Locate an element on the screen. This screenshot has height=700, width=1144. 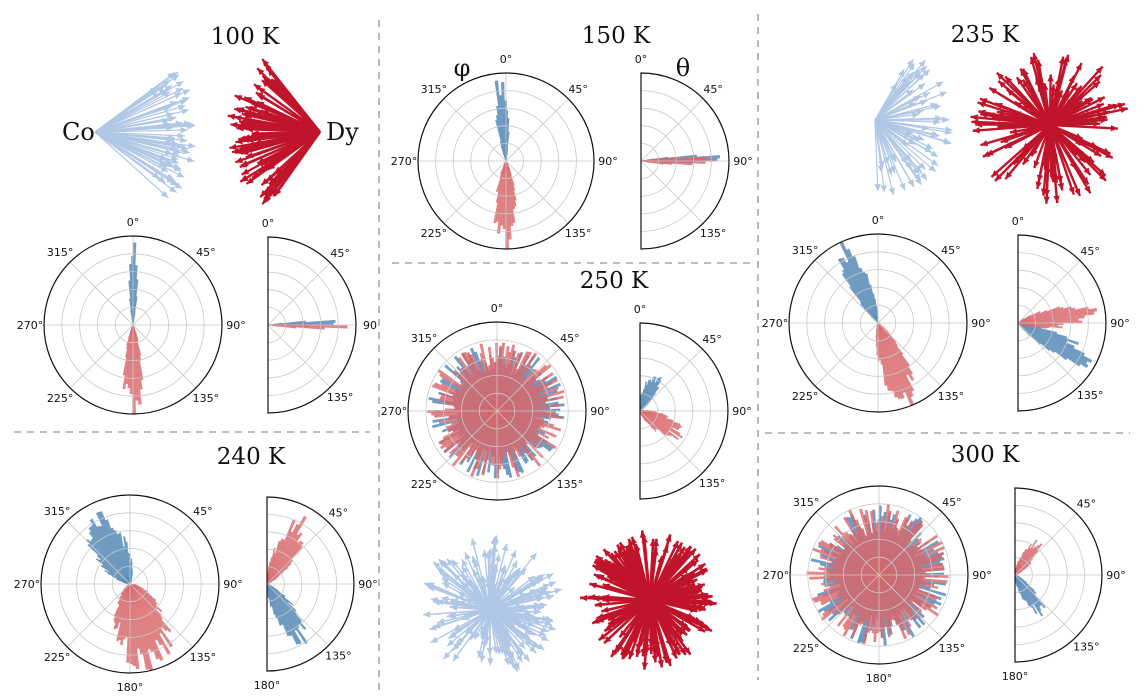
dy-spin-arrows is located at coordinates (1049, 128).